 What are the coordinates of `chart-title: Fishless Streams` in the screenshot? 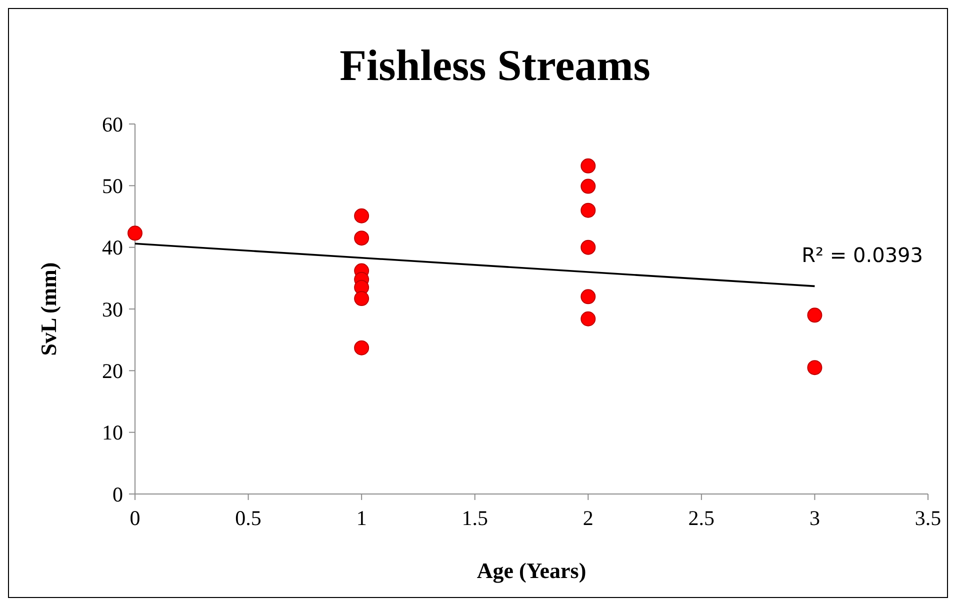 It's located at (495, 65).